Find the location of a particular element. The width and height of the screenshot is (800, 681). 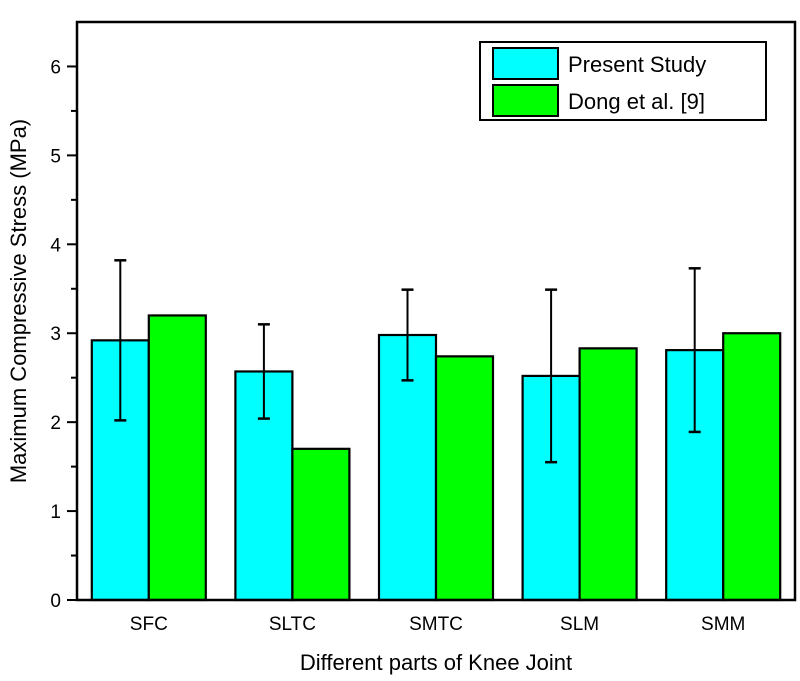

y-tick-label: 4 is located at coordinates (55, 245).